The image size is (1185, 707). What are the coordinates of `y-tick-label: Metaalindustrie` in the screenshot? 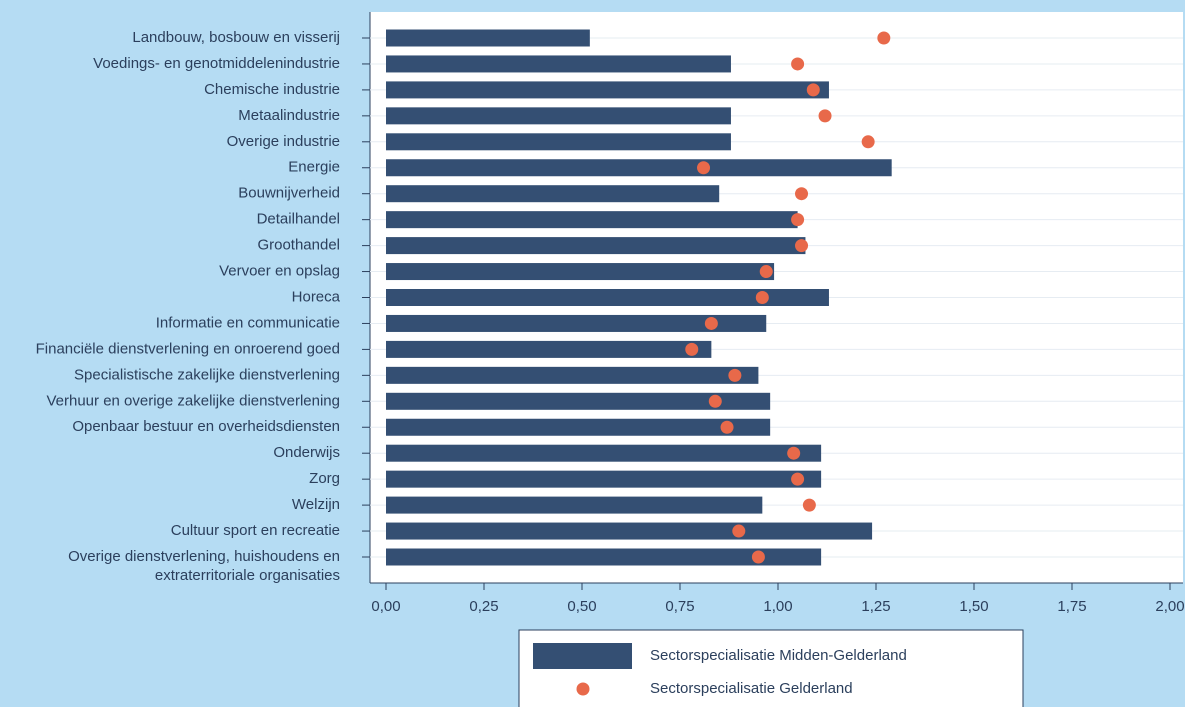 It's located at (289, 115).